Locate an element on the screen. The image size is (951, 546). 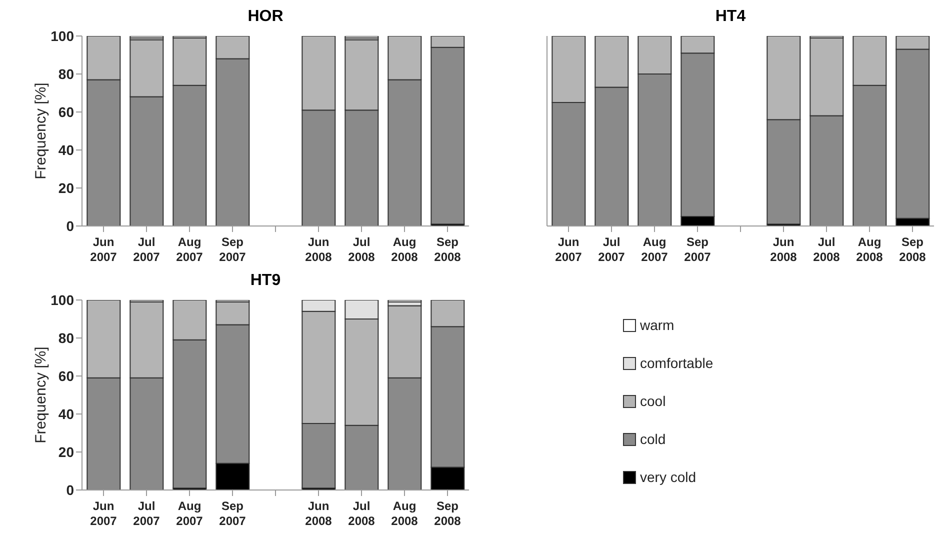
chart-title: HOR is located at coordinates (265, 17).